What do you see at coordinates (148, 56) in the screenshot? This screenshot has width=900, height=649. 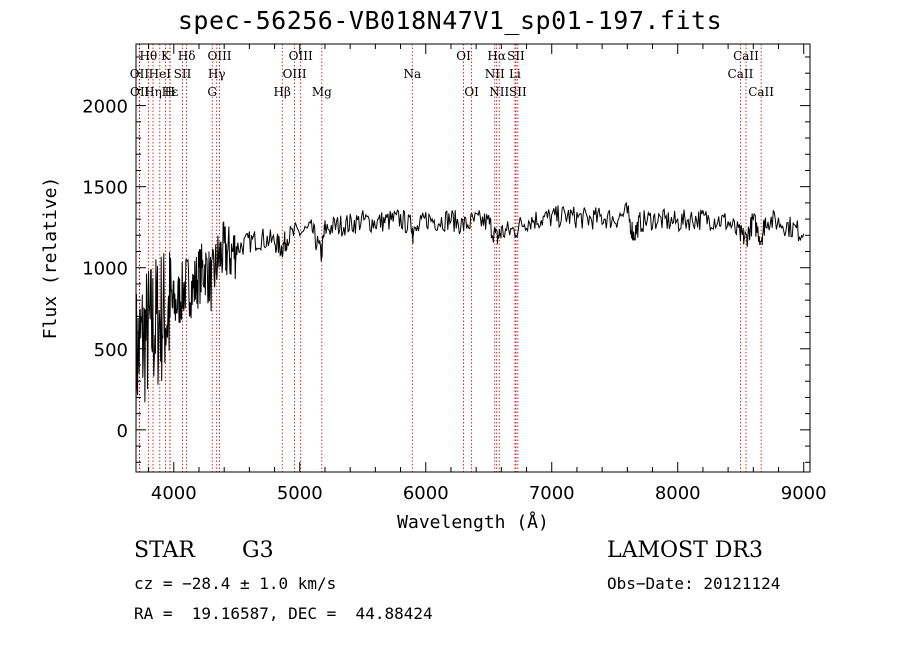 I see `line-marker-label: Hθ` at bounding box center [148, 56].